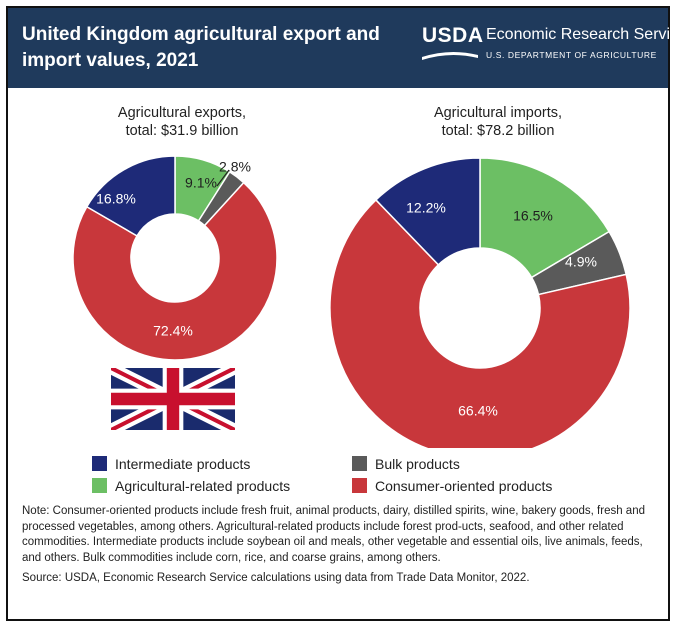  I want to click on imports-label-bulk-products: 4.9%, so click(581, 262).